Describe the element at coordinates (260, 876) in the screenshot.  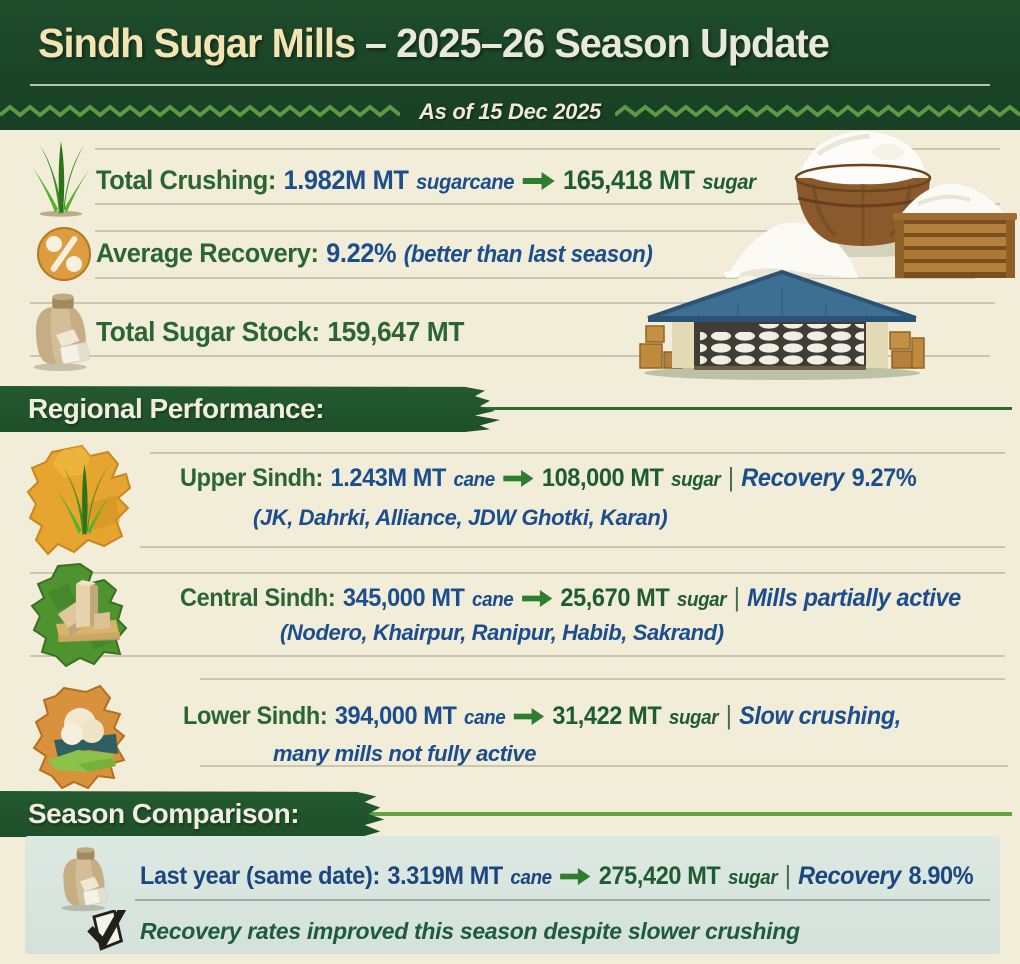
I see `last-year-label: Last year (same date):` at that location.